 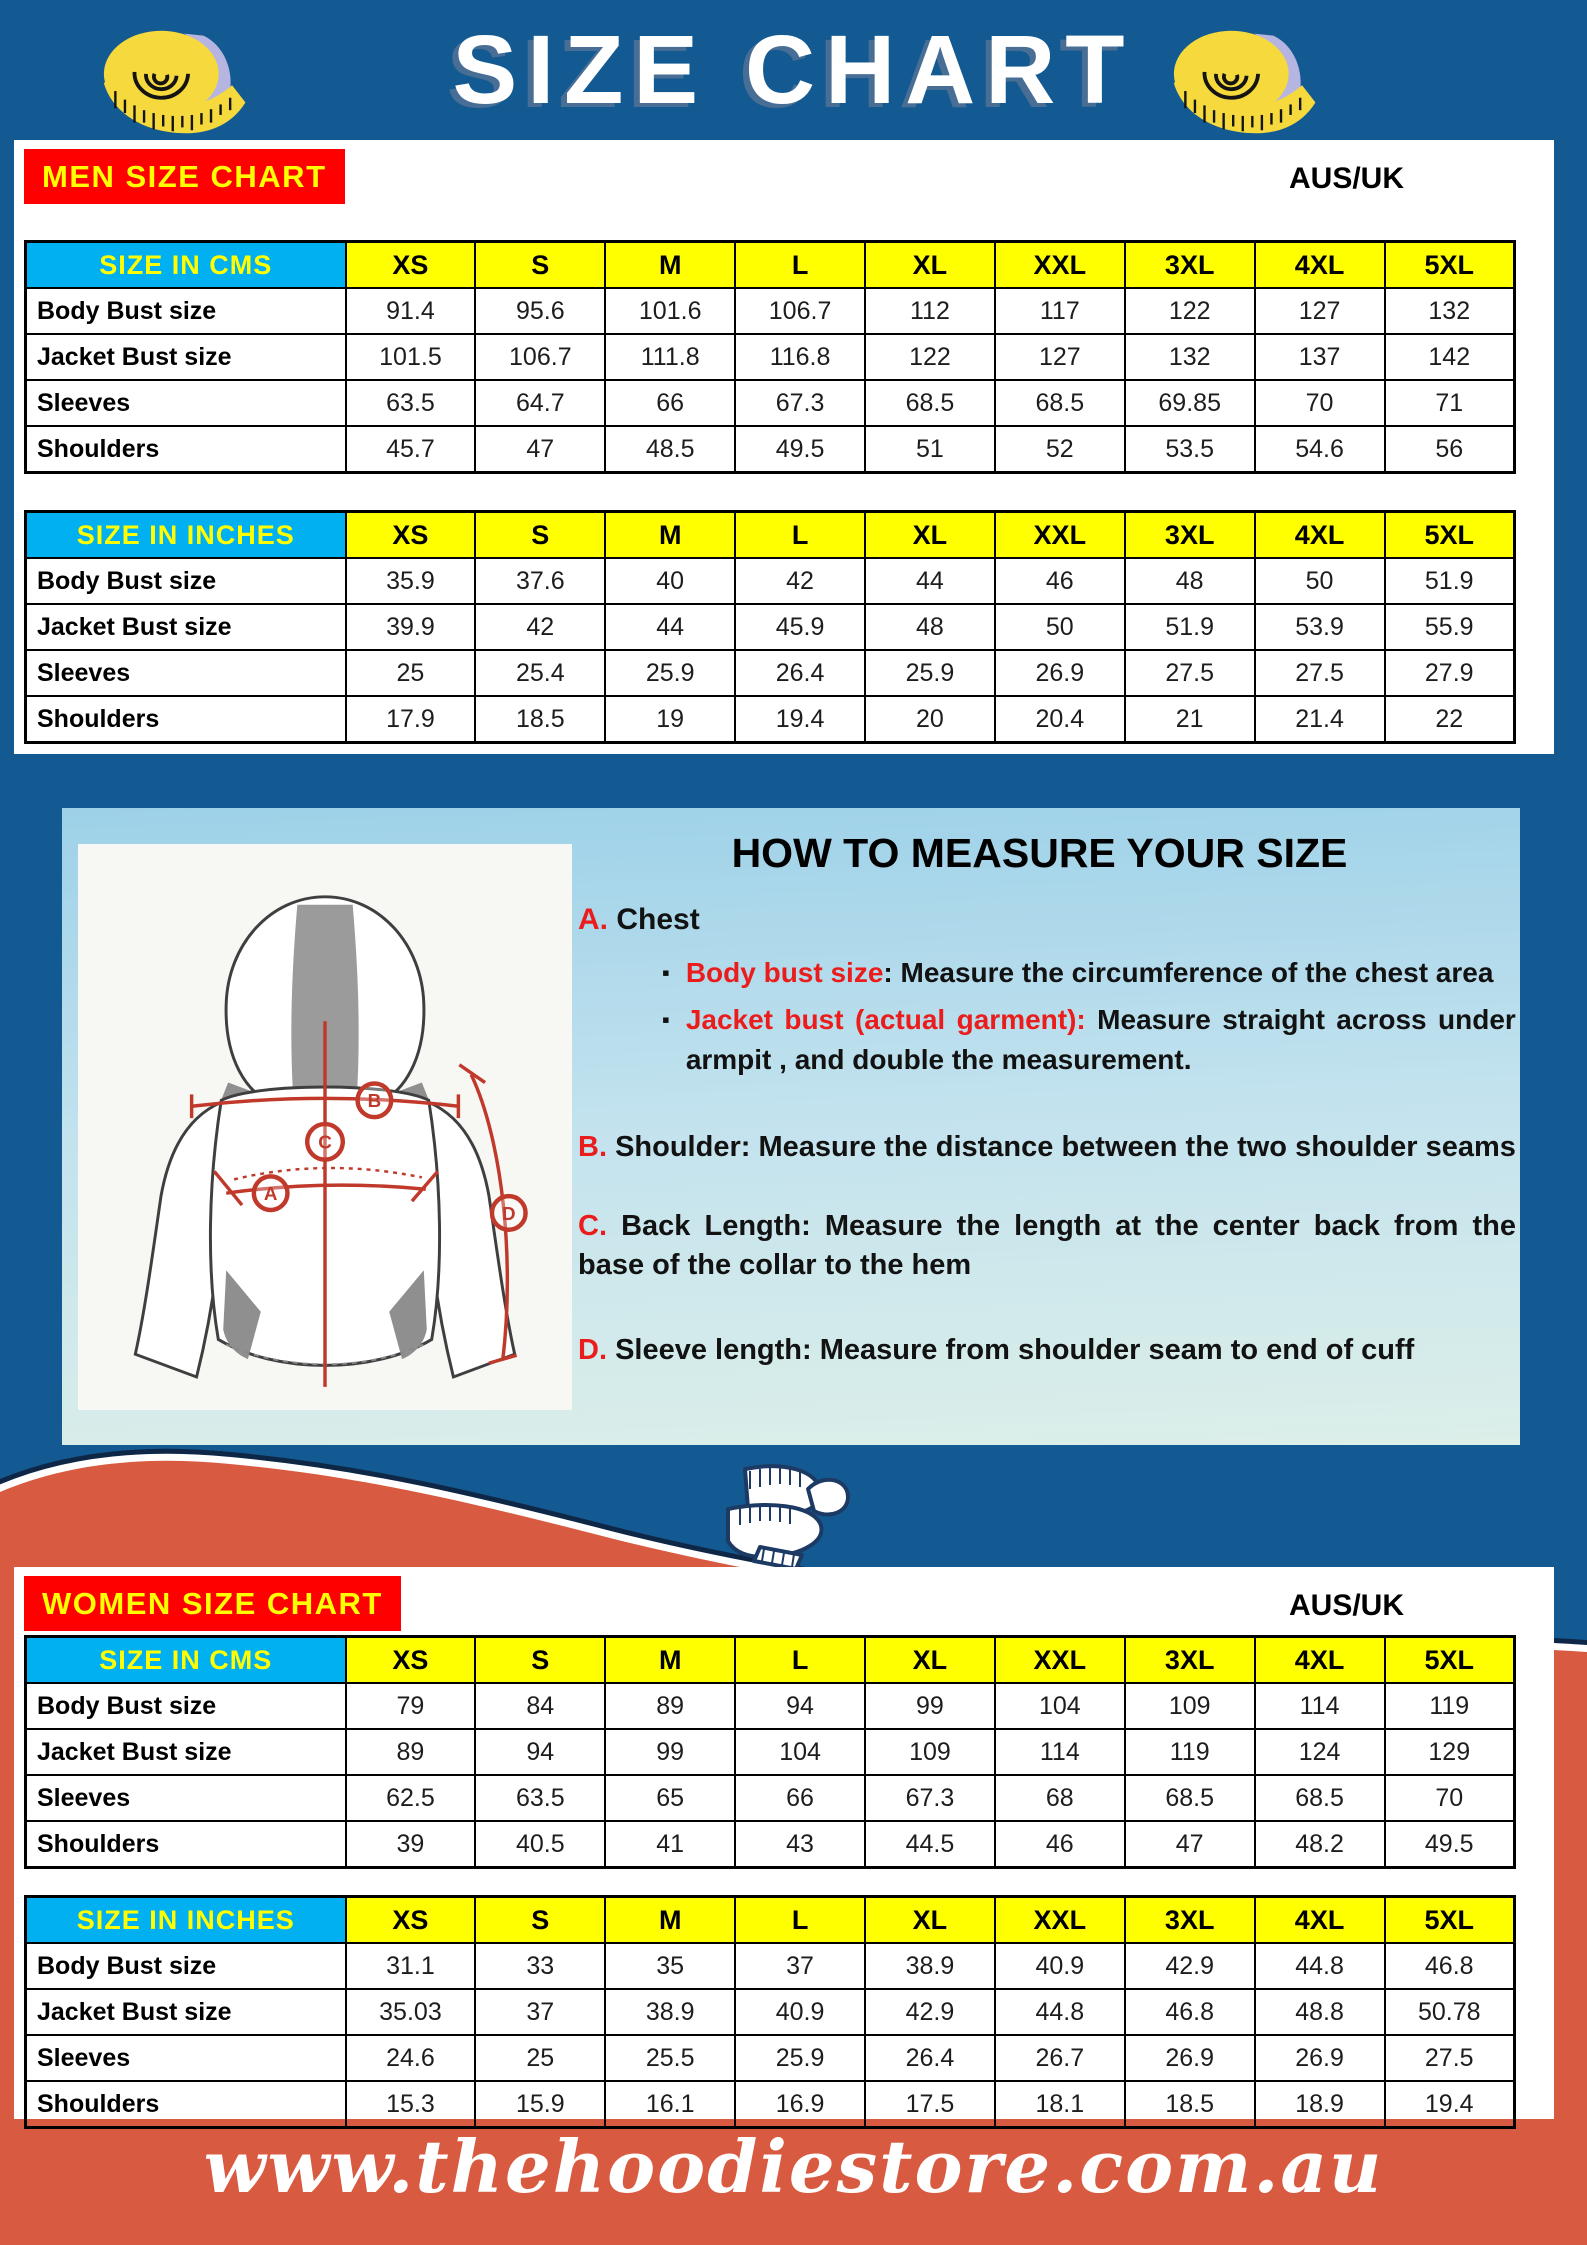 What do you see at coordinates (930, 1798) in the screenshot?
I see `size-value: 67.3` at bounding box center [930, 1798].